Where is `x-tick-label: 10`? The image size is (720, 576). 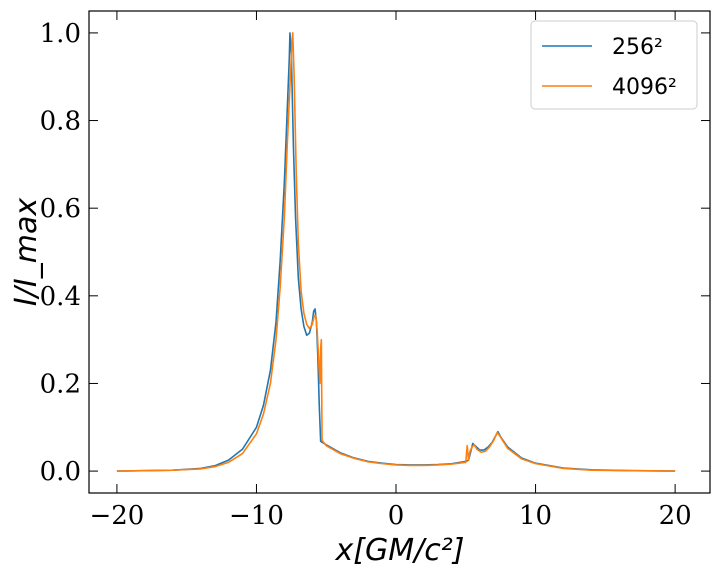
x-tick-label: 10 is located at coordinates (535, 516).